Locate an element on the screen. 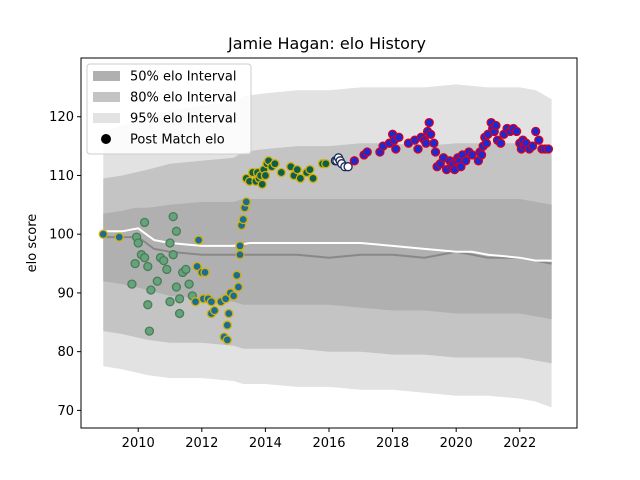 This screenshot has height=480, width=640. x-tick-label: 2022 is located at coordinates (519, 443).